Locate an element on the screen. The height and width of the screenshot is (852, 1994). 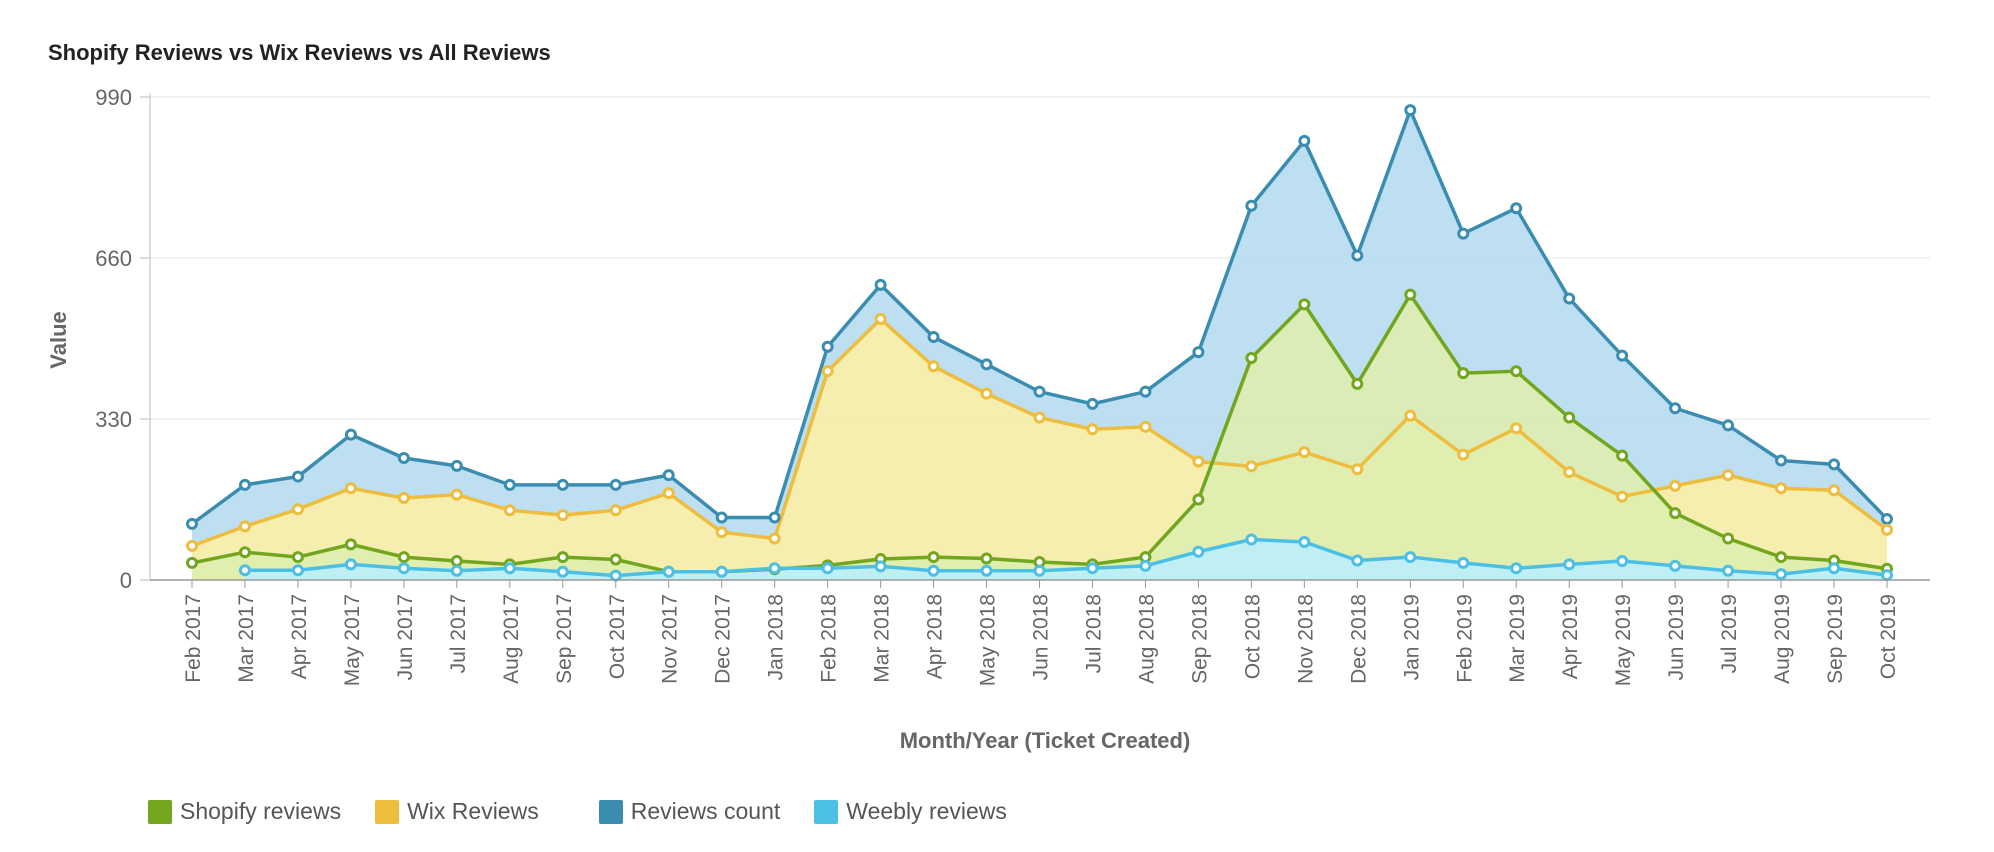
x-tick-label: Mar 2017 is located at coordinates (246, 638).